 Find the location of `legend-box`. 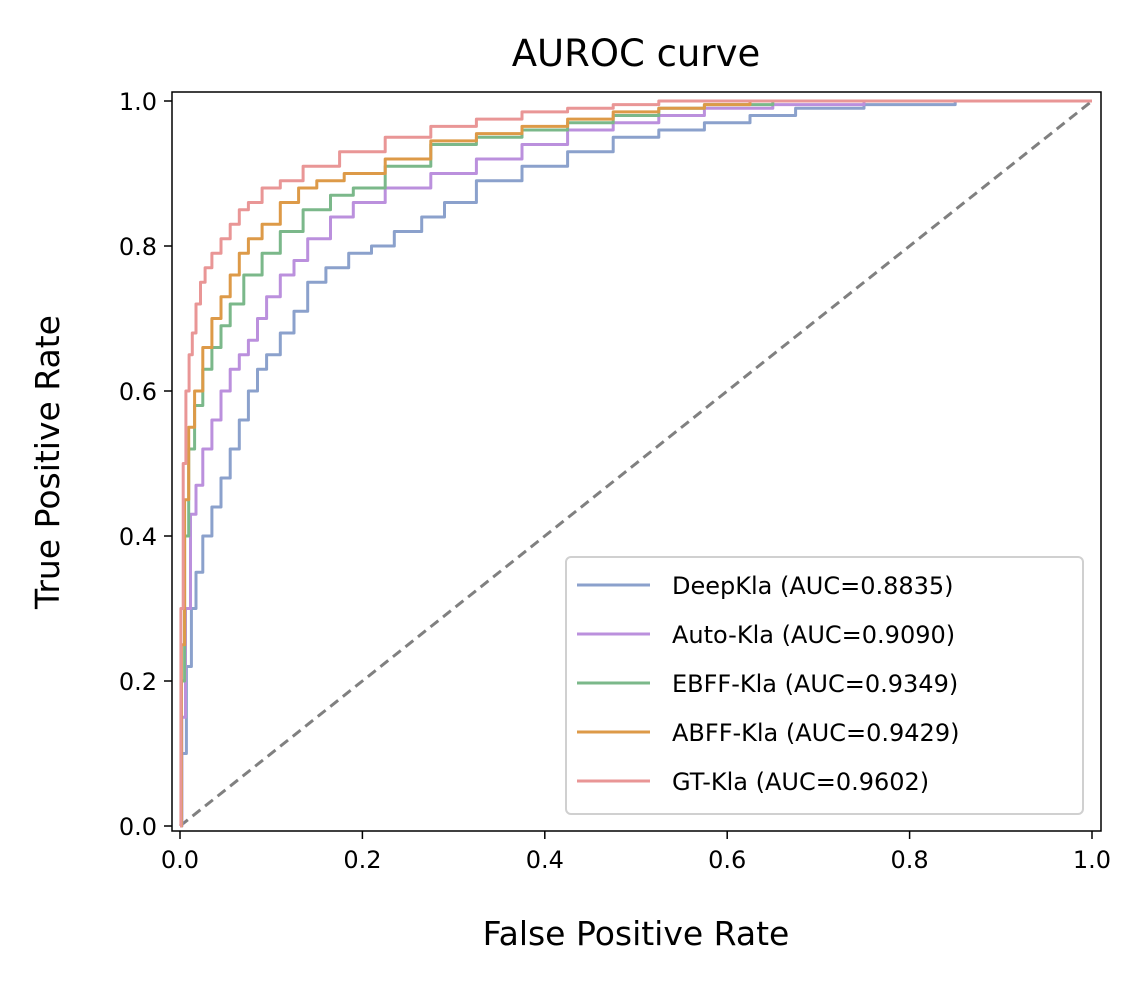

legend-box is located at coordinates (824, 685).